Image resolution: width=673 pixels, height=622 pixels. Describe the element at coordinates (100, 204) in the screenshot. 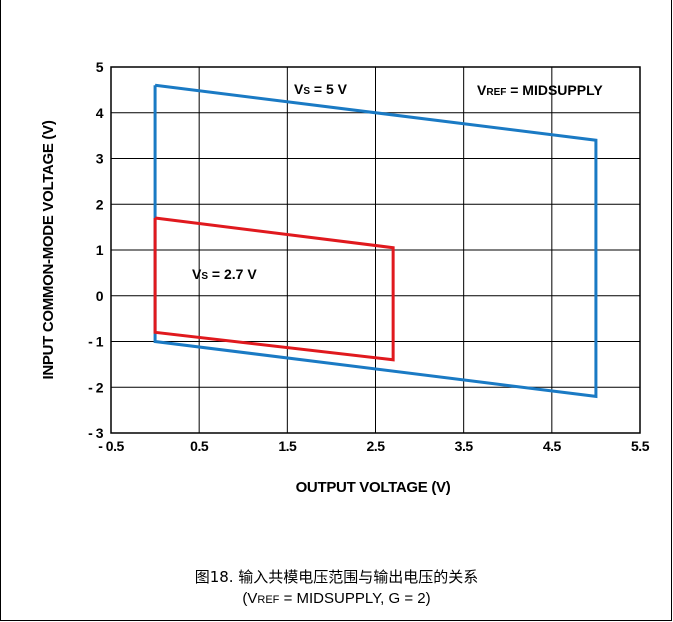

I see `y-tick-label: 2` at that location.